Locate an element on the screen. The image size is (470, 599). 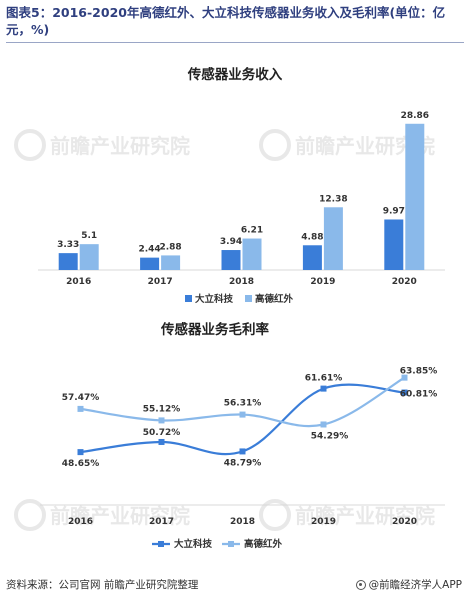
bar-x-tick-2018: 2018 is located at coordinates (241, 282).